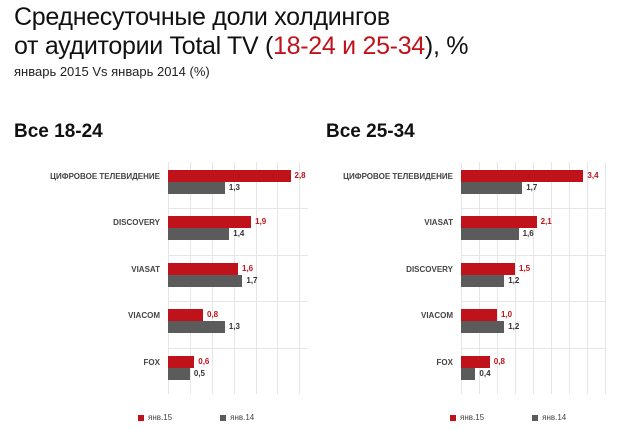  I want to click on value-label-jan15: 1,5, so click(525, 268).